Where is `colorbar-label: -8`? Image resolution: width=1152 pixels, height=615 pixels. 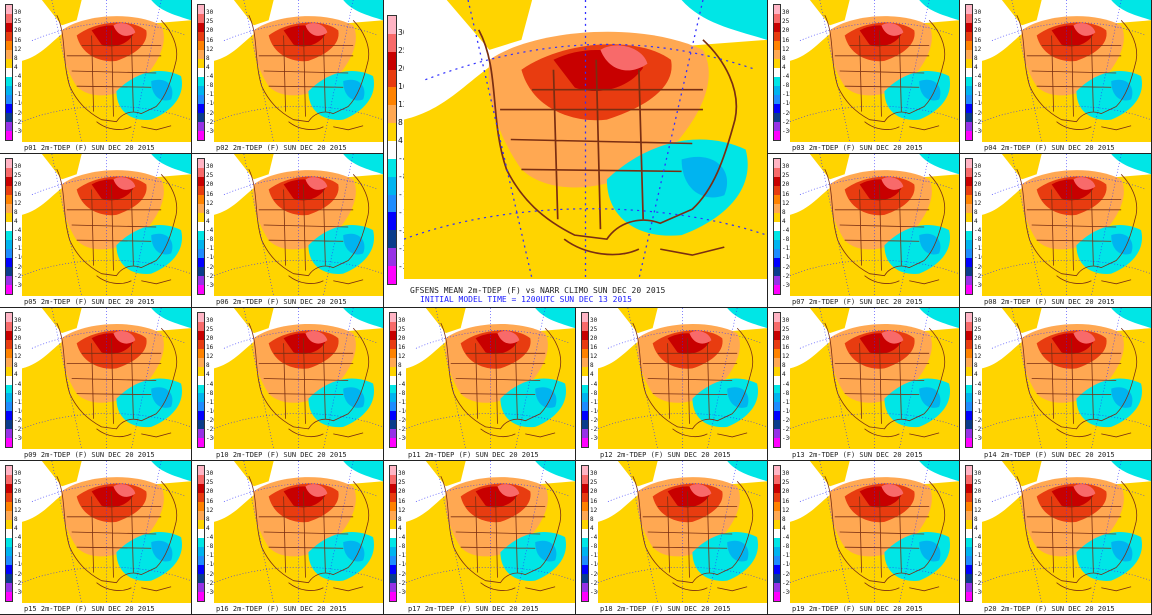
colorbar-label: -8 is located at coordinates (786, 393).